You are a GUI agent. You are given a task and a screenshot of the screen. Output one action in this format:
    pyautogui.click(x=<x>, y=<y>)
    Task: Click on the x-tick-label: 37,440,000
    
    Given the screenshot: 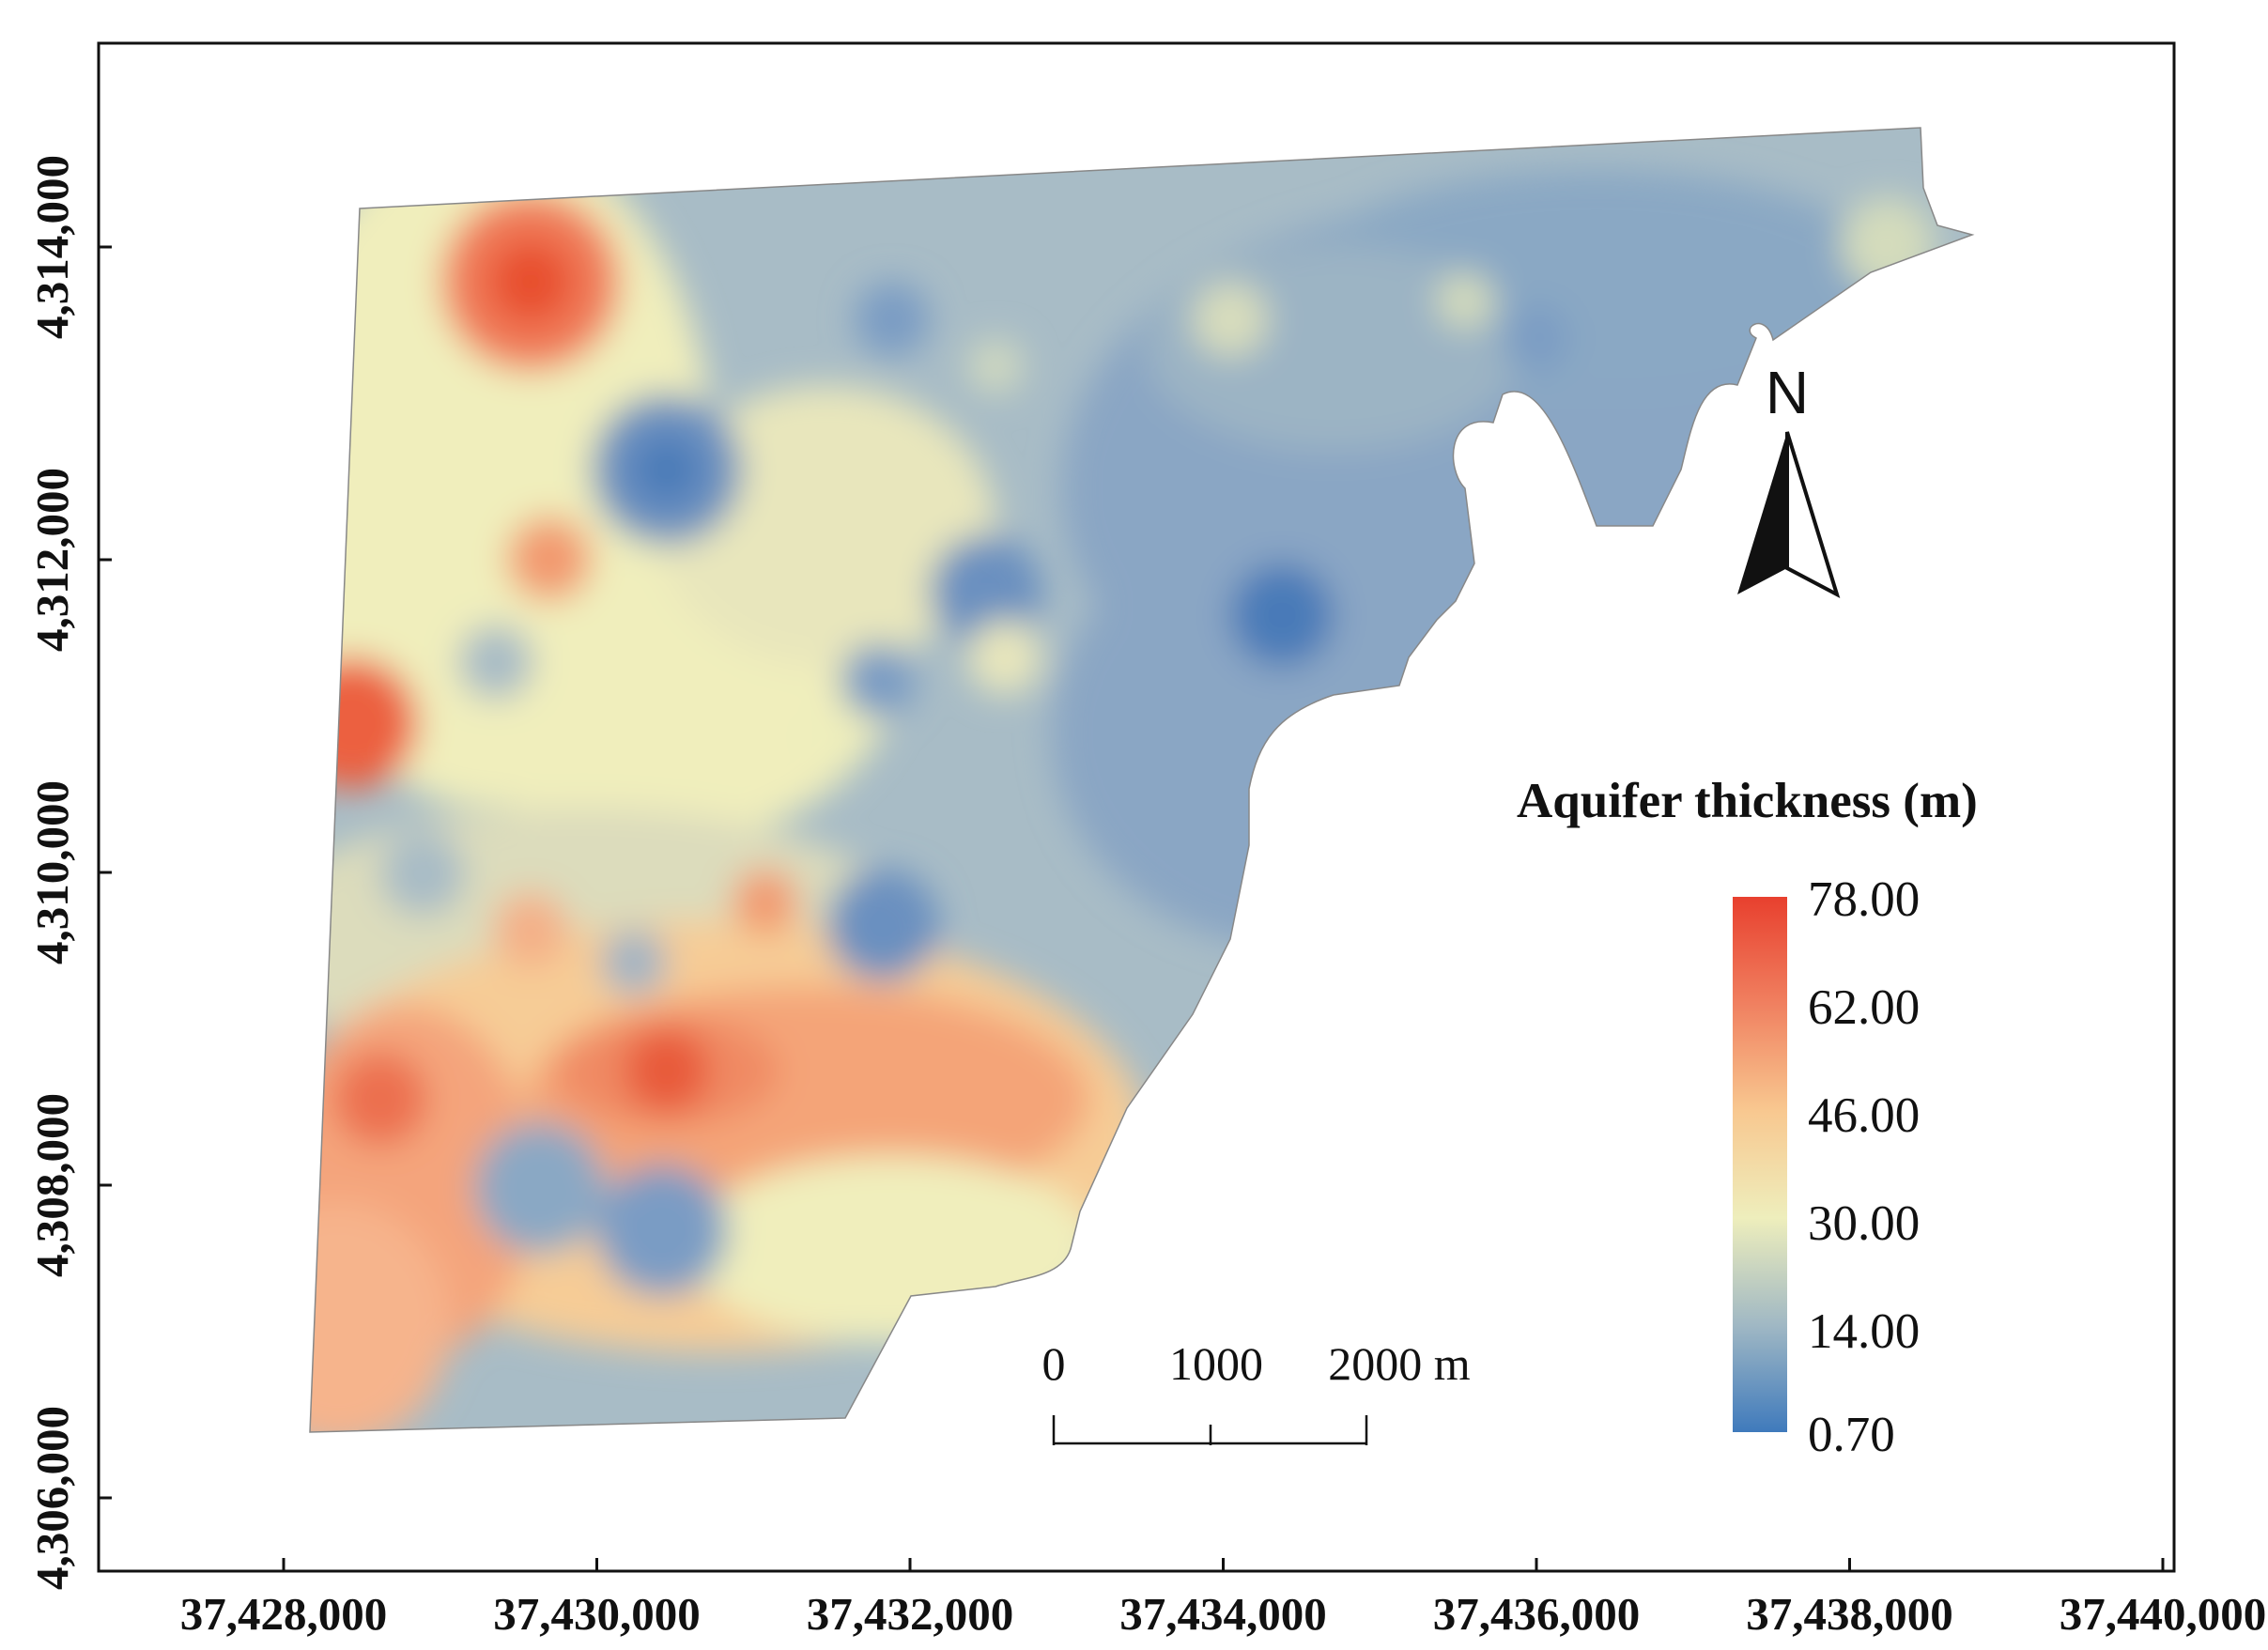 What is the action you would take?
    pyautogui.click(x=2164, y=1614)
    